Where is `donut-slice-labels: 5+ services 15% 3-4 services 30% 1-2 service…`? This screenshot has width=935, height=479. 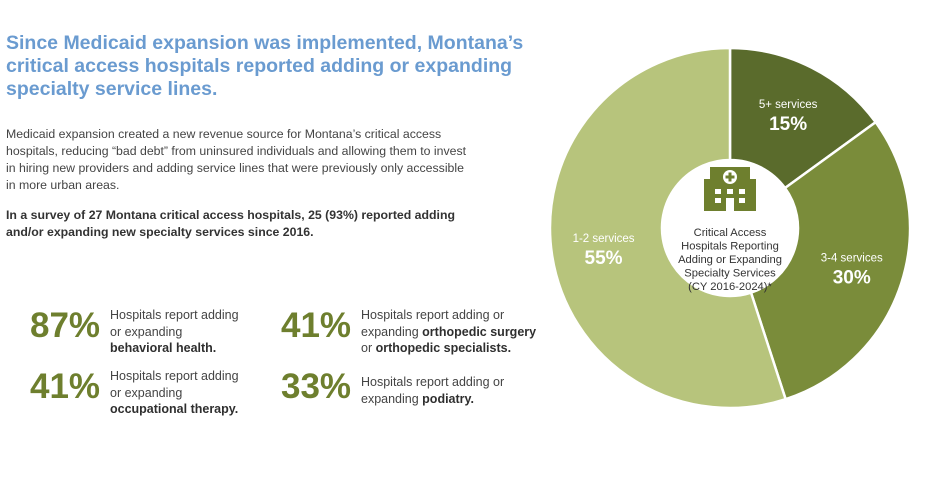
donut-slice-labels: 5+ services 15% 3-4 services 30% 1-2 service… is located at coordinates (728, 194).